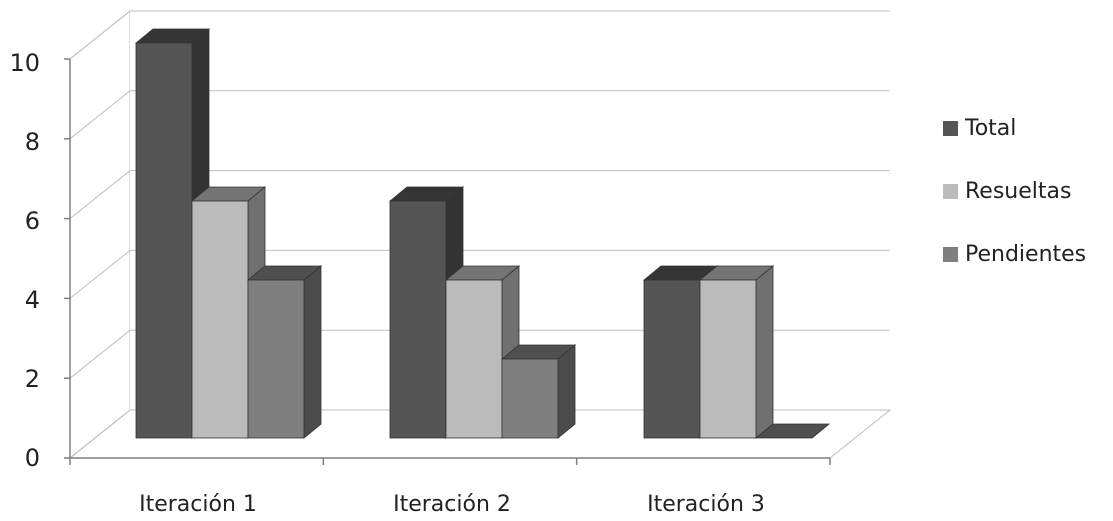 The image size is (1113, 521). I want to click on legend-label-resueltas: Resueltas, so click(1018, 191).